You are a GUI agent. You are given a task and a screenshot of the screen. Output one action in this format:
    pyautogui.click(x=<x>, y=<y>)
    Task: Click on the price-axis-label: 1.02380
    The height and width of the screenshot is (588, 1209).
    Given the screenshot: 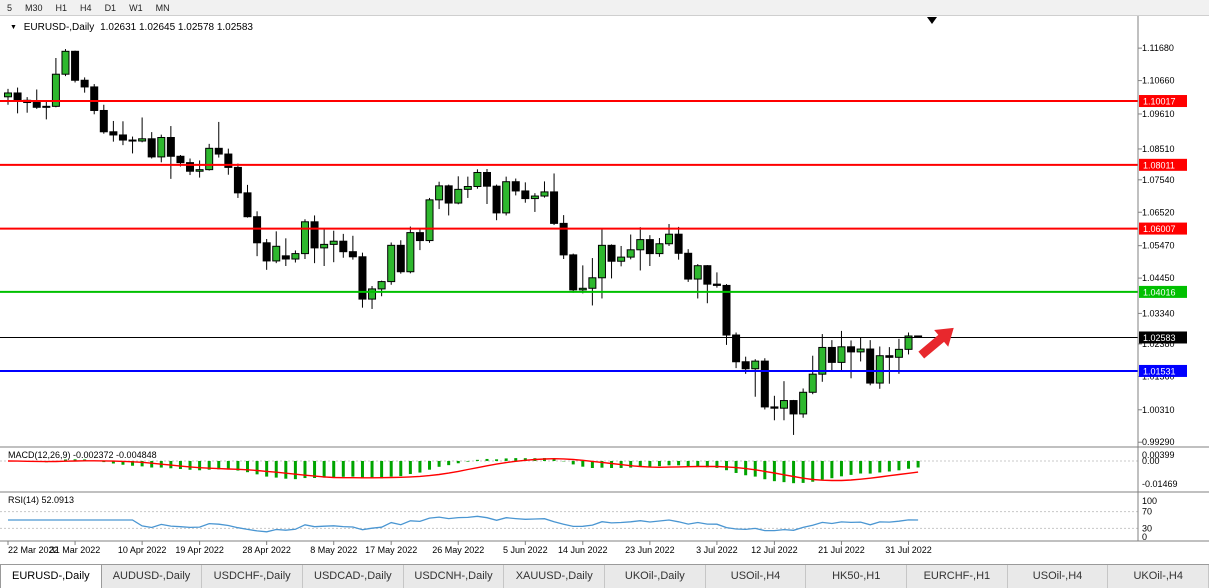 What is the action you would take?
    pyautogui.click(x=1158, y=344)
    